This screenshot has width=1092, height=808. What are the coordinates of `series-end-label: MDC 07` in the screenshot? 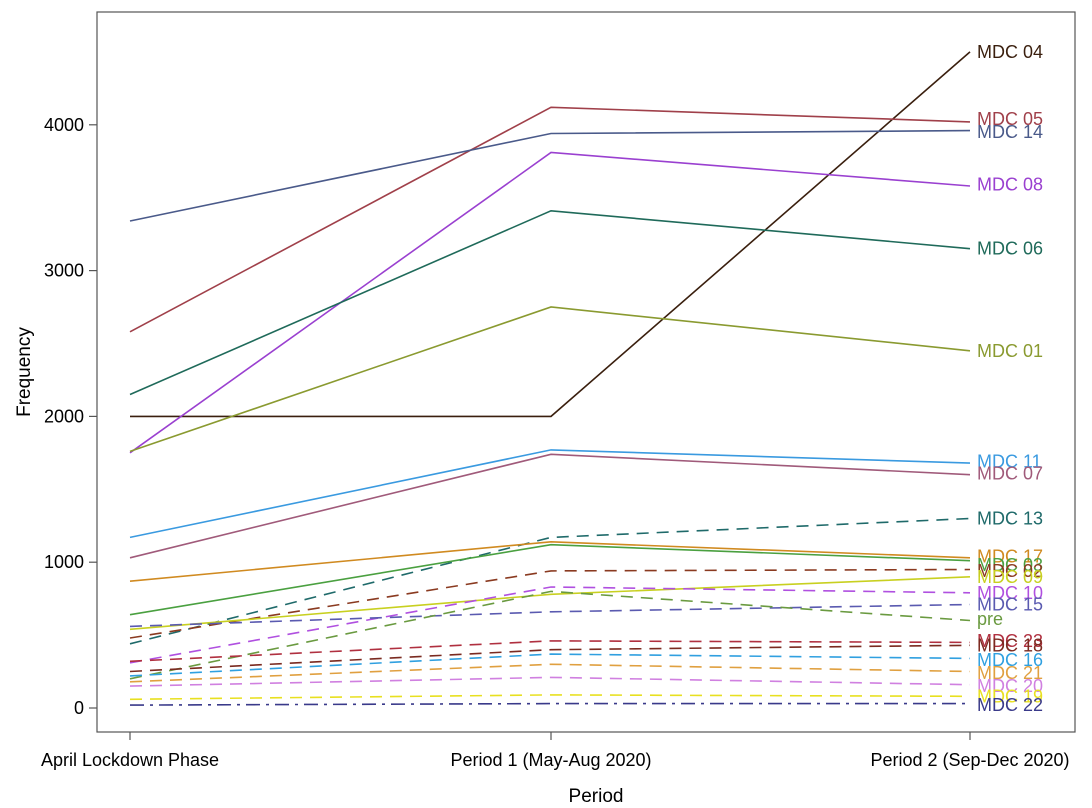 It's located at (1010, 473).